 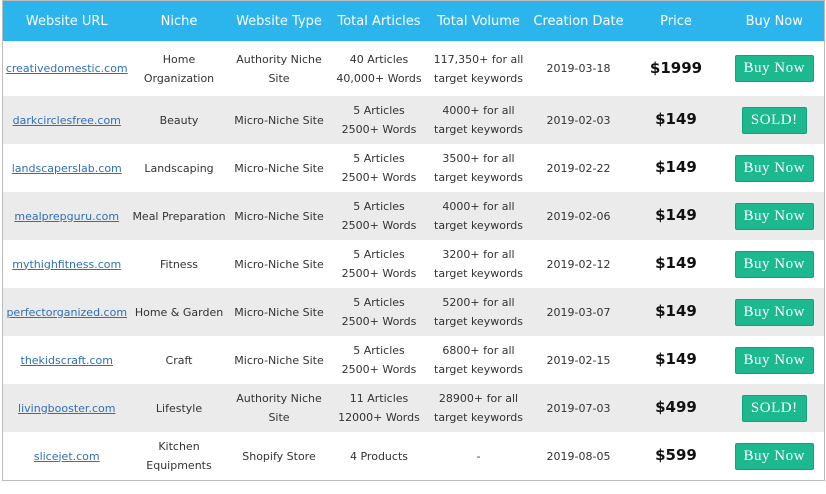 I want to click on table-cell: 2019-08-05, so click(x=579, y=456).